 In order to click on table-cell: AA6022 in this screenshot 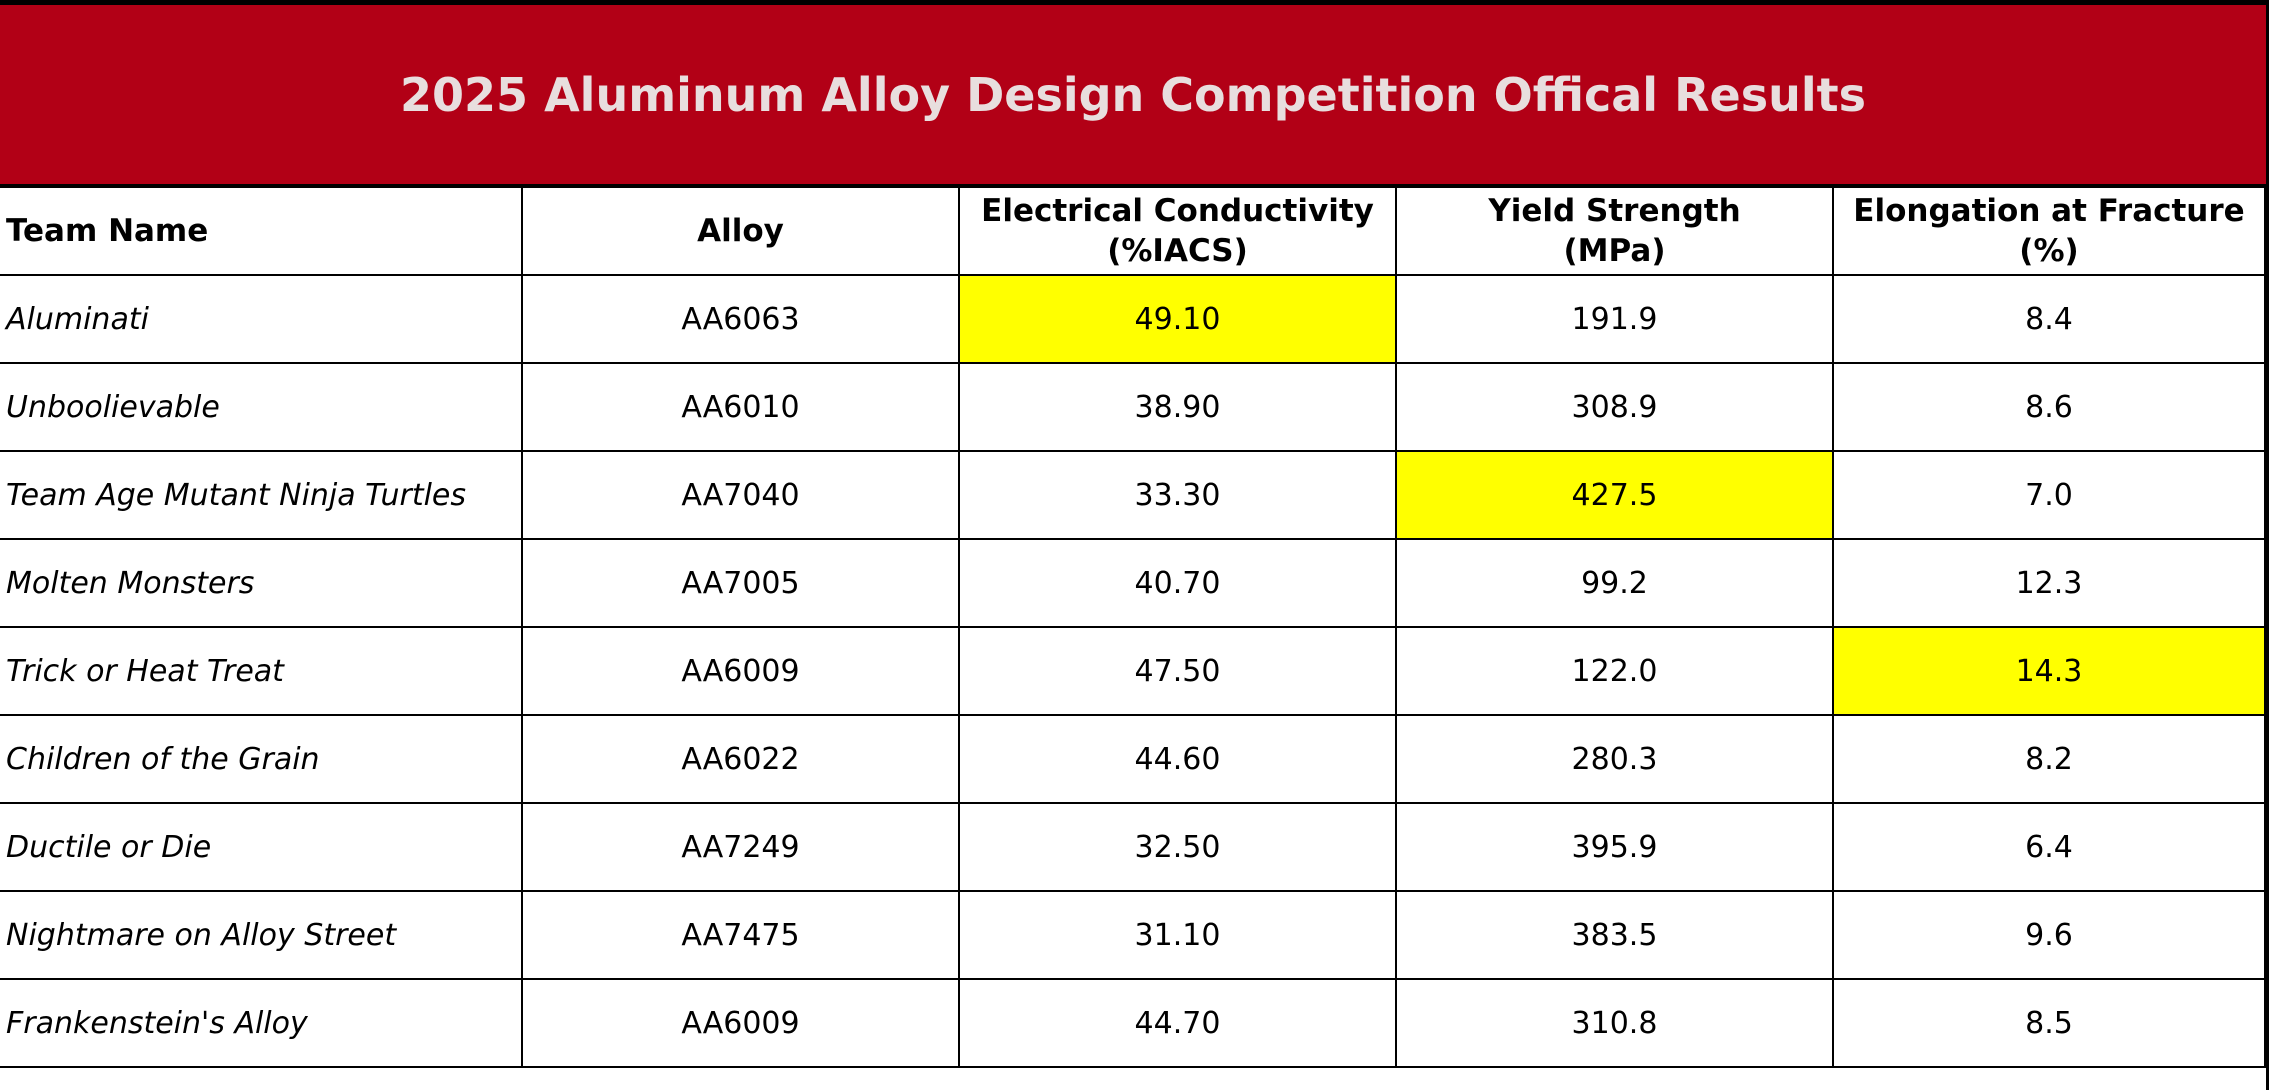, I will do `click(740, 759)`.